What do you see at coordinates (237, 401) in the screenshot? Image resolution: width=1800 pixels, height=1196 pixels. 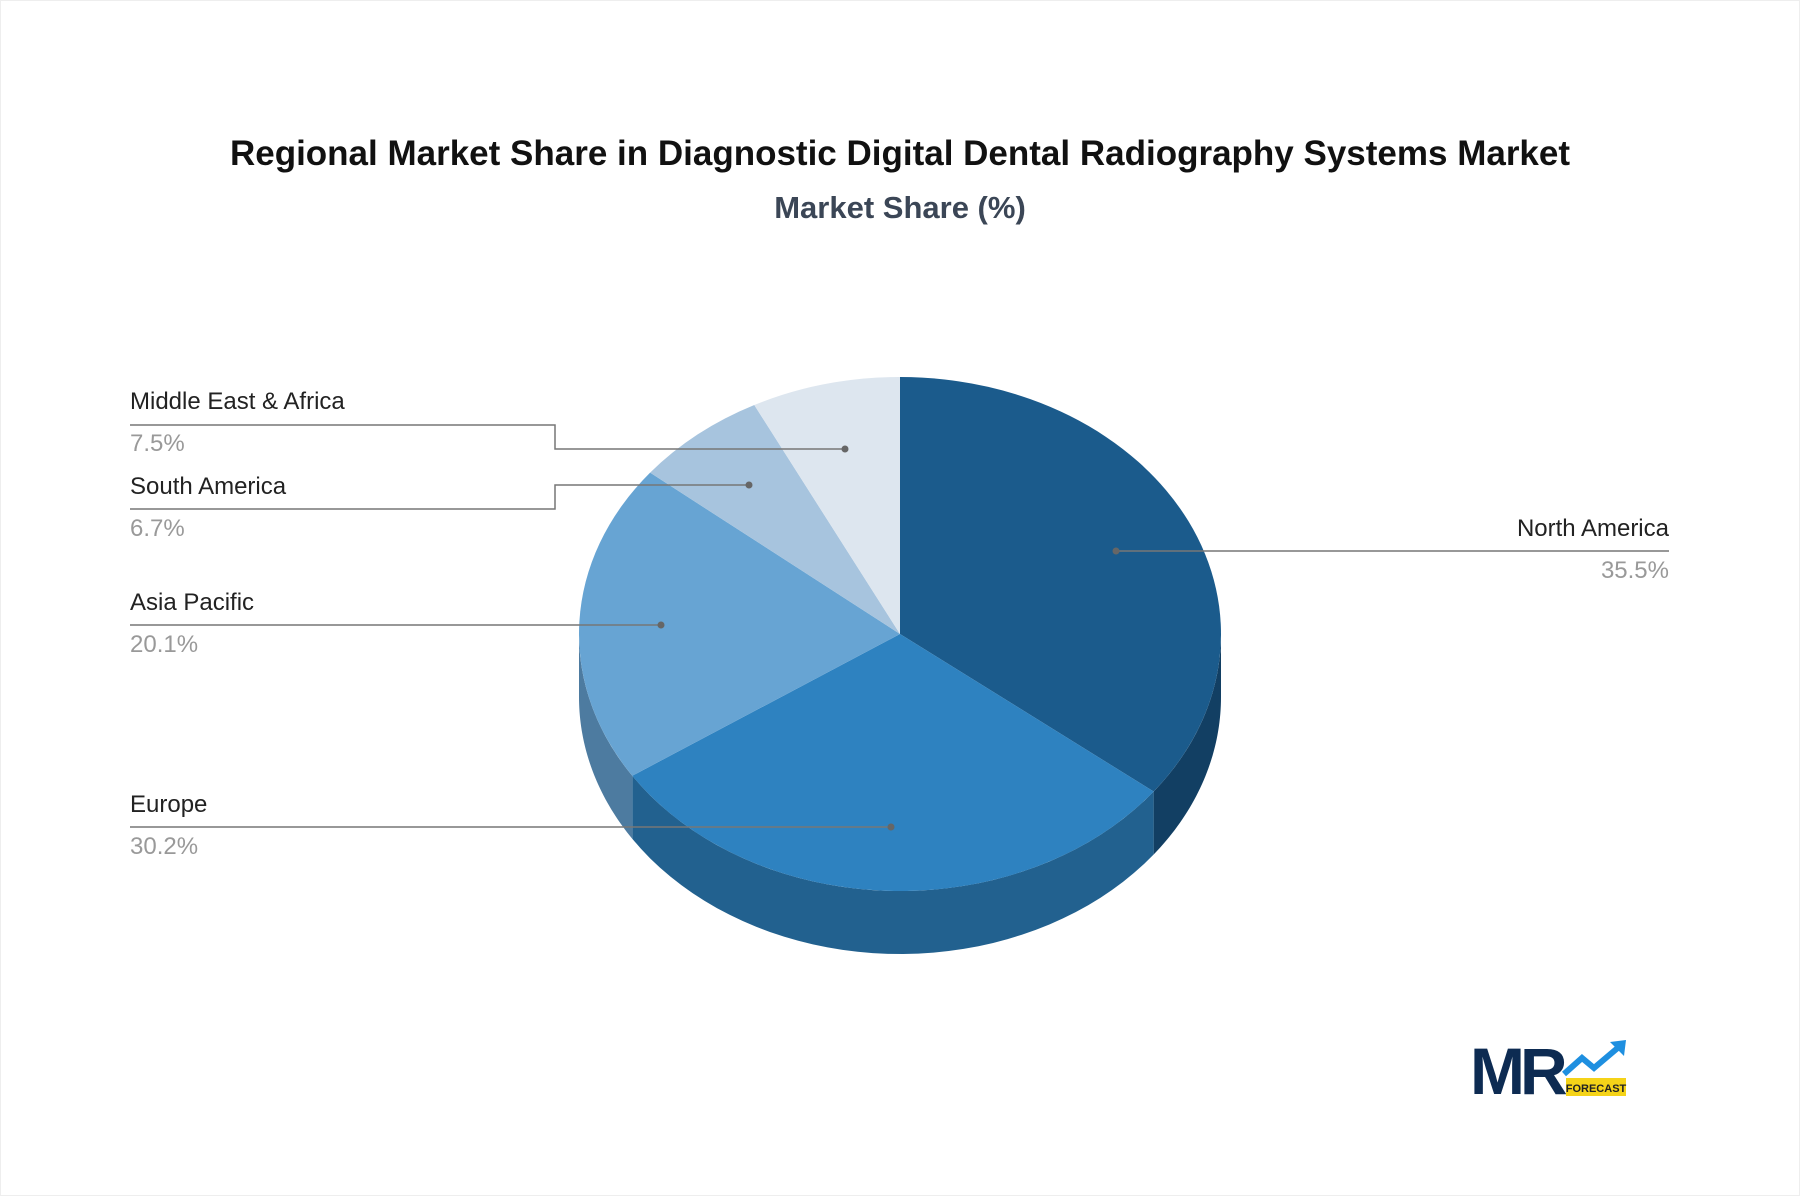 I see `label-middle-east-africa: Middle East & Africa` at bounding box center [237, 401].